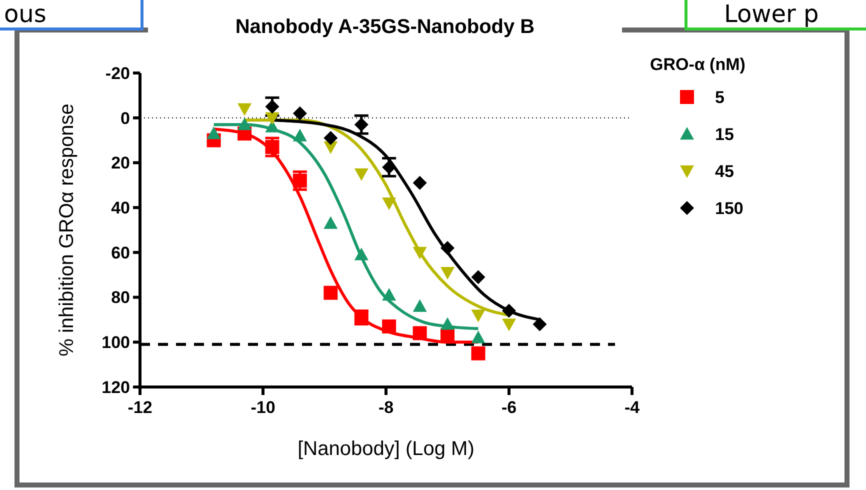 The image size is (866, 490). I want to click on legend-label: 15, so click(724, 134).